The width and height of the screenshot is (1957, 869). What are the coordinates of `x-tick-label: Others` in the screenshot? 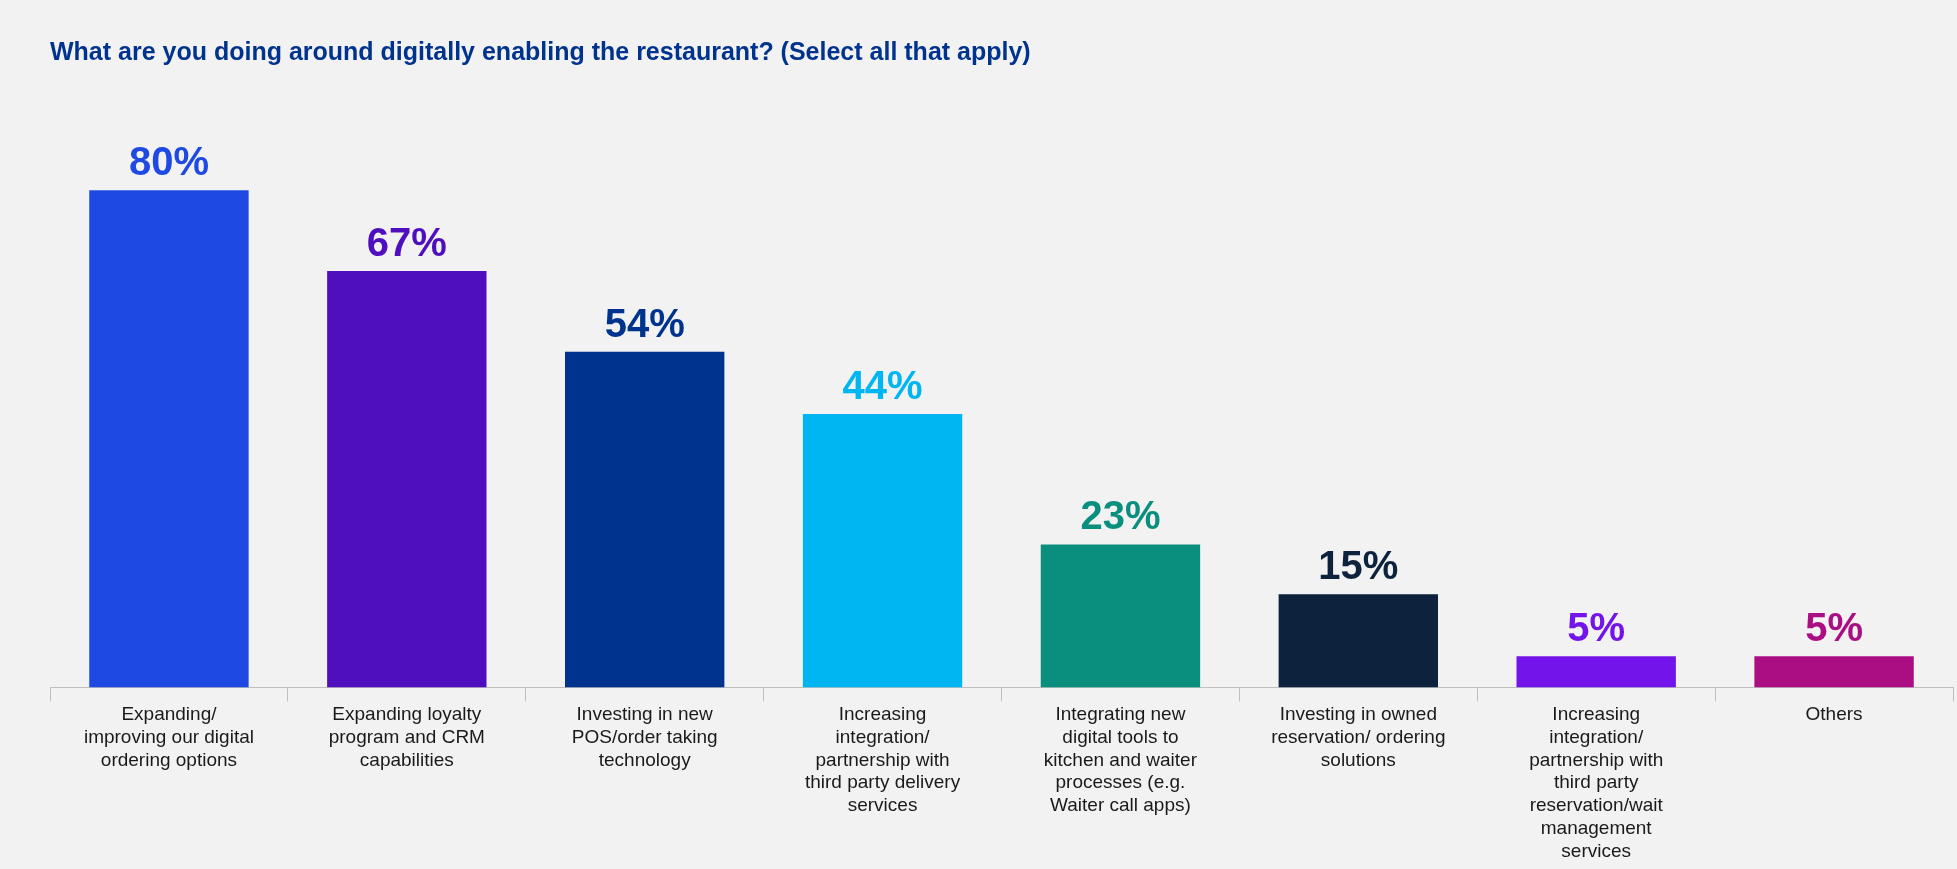 It's located at (1834, 714).